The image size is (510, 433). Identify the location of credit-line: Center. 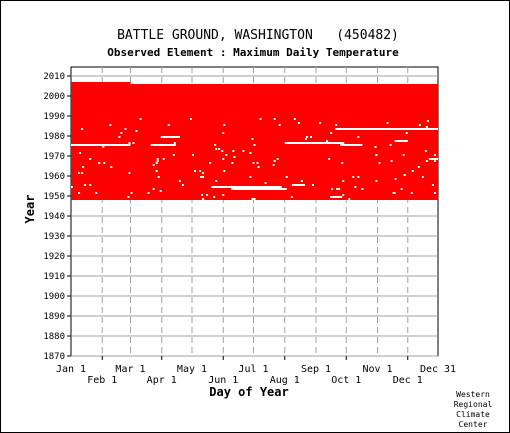
(473, 424).